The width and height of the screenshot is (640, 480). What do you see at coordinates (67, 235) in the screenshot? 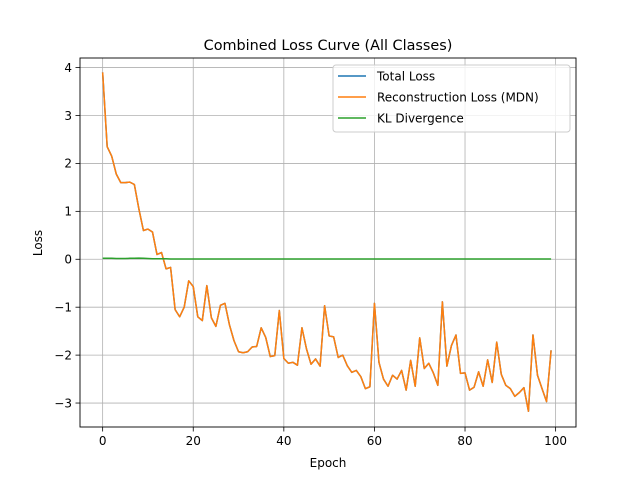
I see `y-axis-ticks: −3 −2 −1 0 1 2 3 4` at bounding box center [67, 235].